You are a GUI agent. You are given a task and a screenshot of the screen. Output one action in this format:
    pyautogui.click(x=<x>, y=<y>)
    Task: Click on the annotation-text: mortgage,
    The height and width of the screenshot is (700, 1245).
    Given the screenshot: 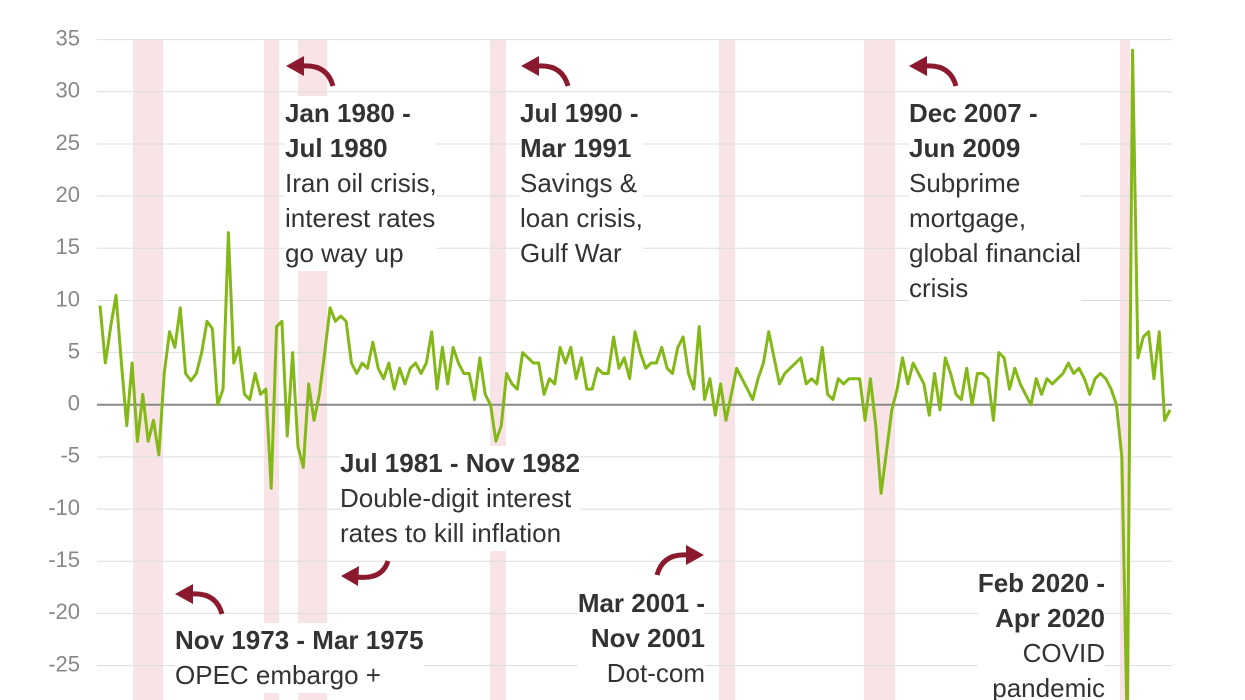 What is the action you would take?
    pyautogui.click(x=968, y=218)
    